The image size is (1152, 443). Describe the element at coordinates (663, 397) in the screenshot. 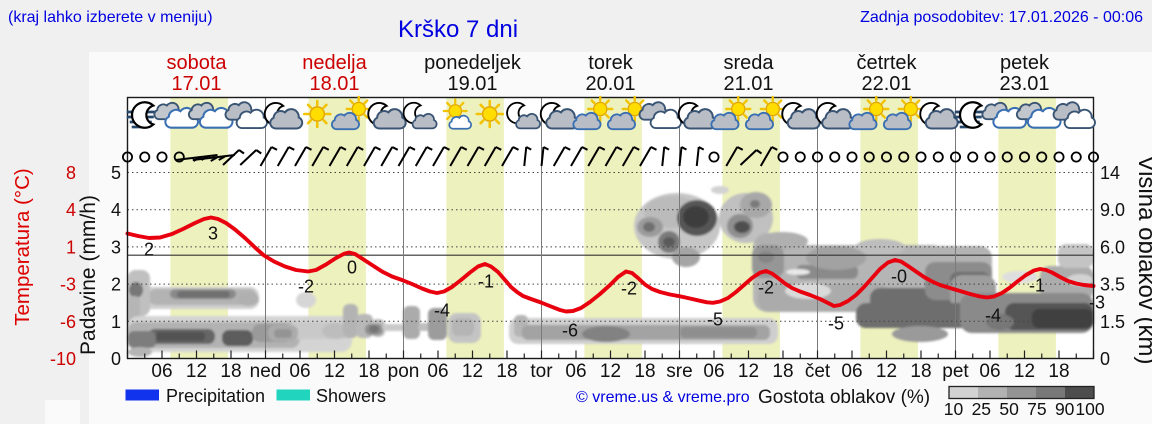

I see `svg-text: © vreme.us & vreme.pro` at that location.